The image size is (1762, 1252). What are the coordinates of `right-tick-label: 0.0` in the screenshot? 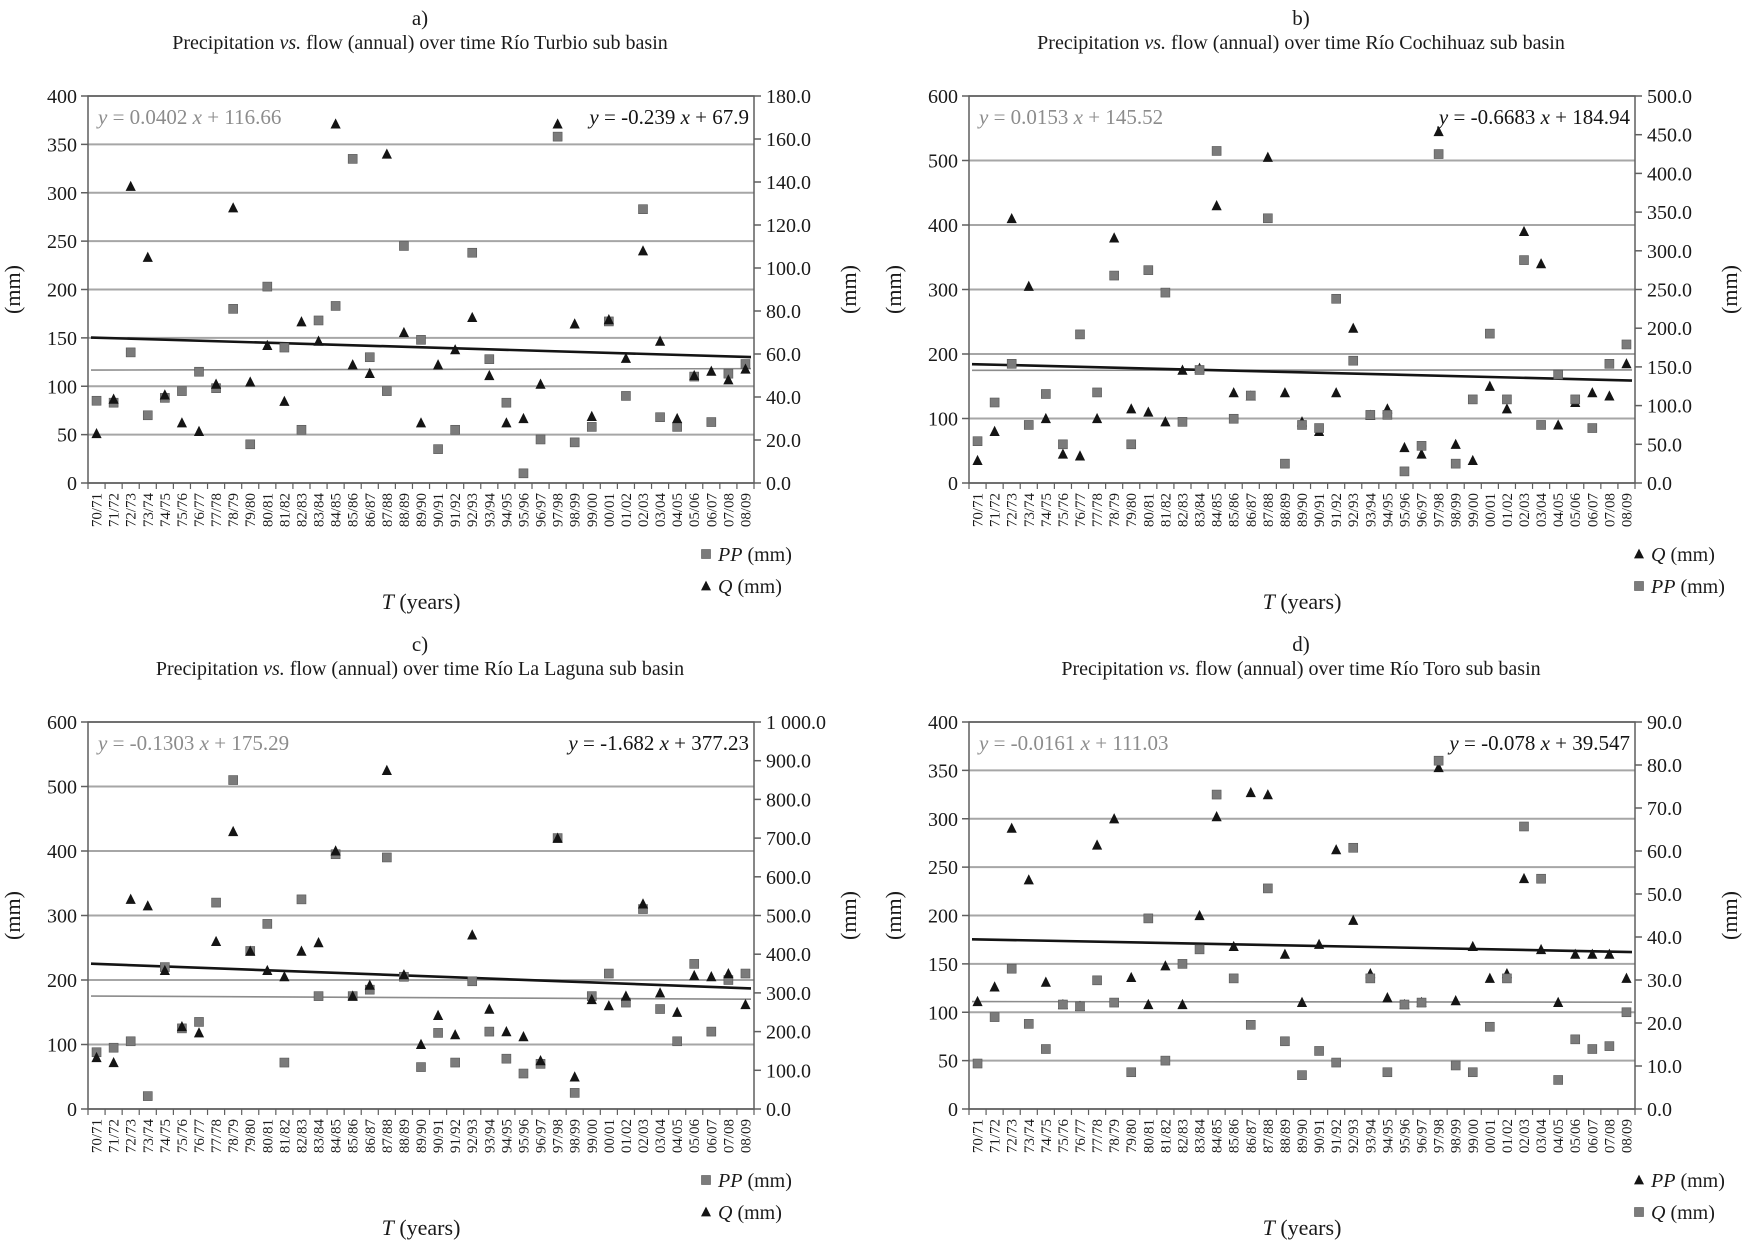 It's located at (778, 484).